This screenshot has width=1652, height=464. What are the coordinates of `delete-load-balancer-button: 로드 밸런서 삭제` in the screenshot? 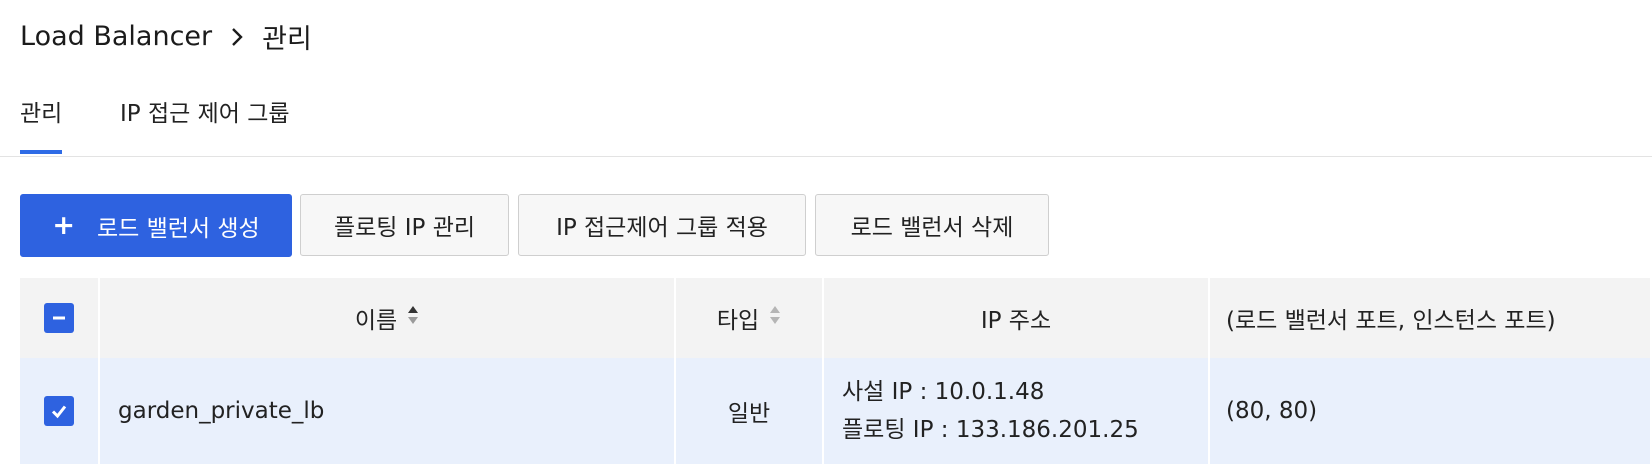 It's located at (932, 225).